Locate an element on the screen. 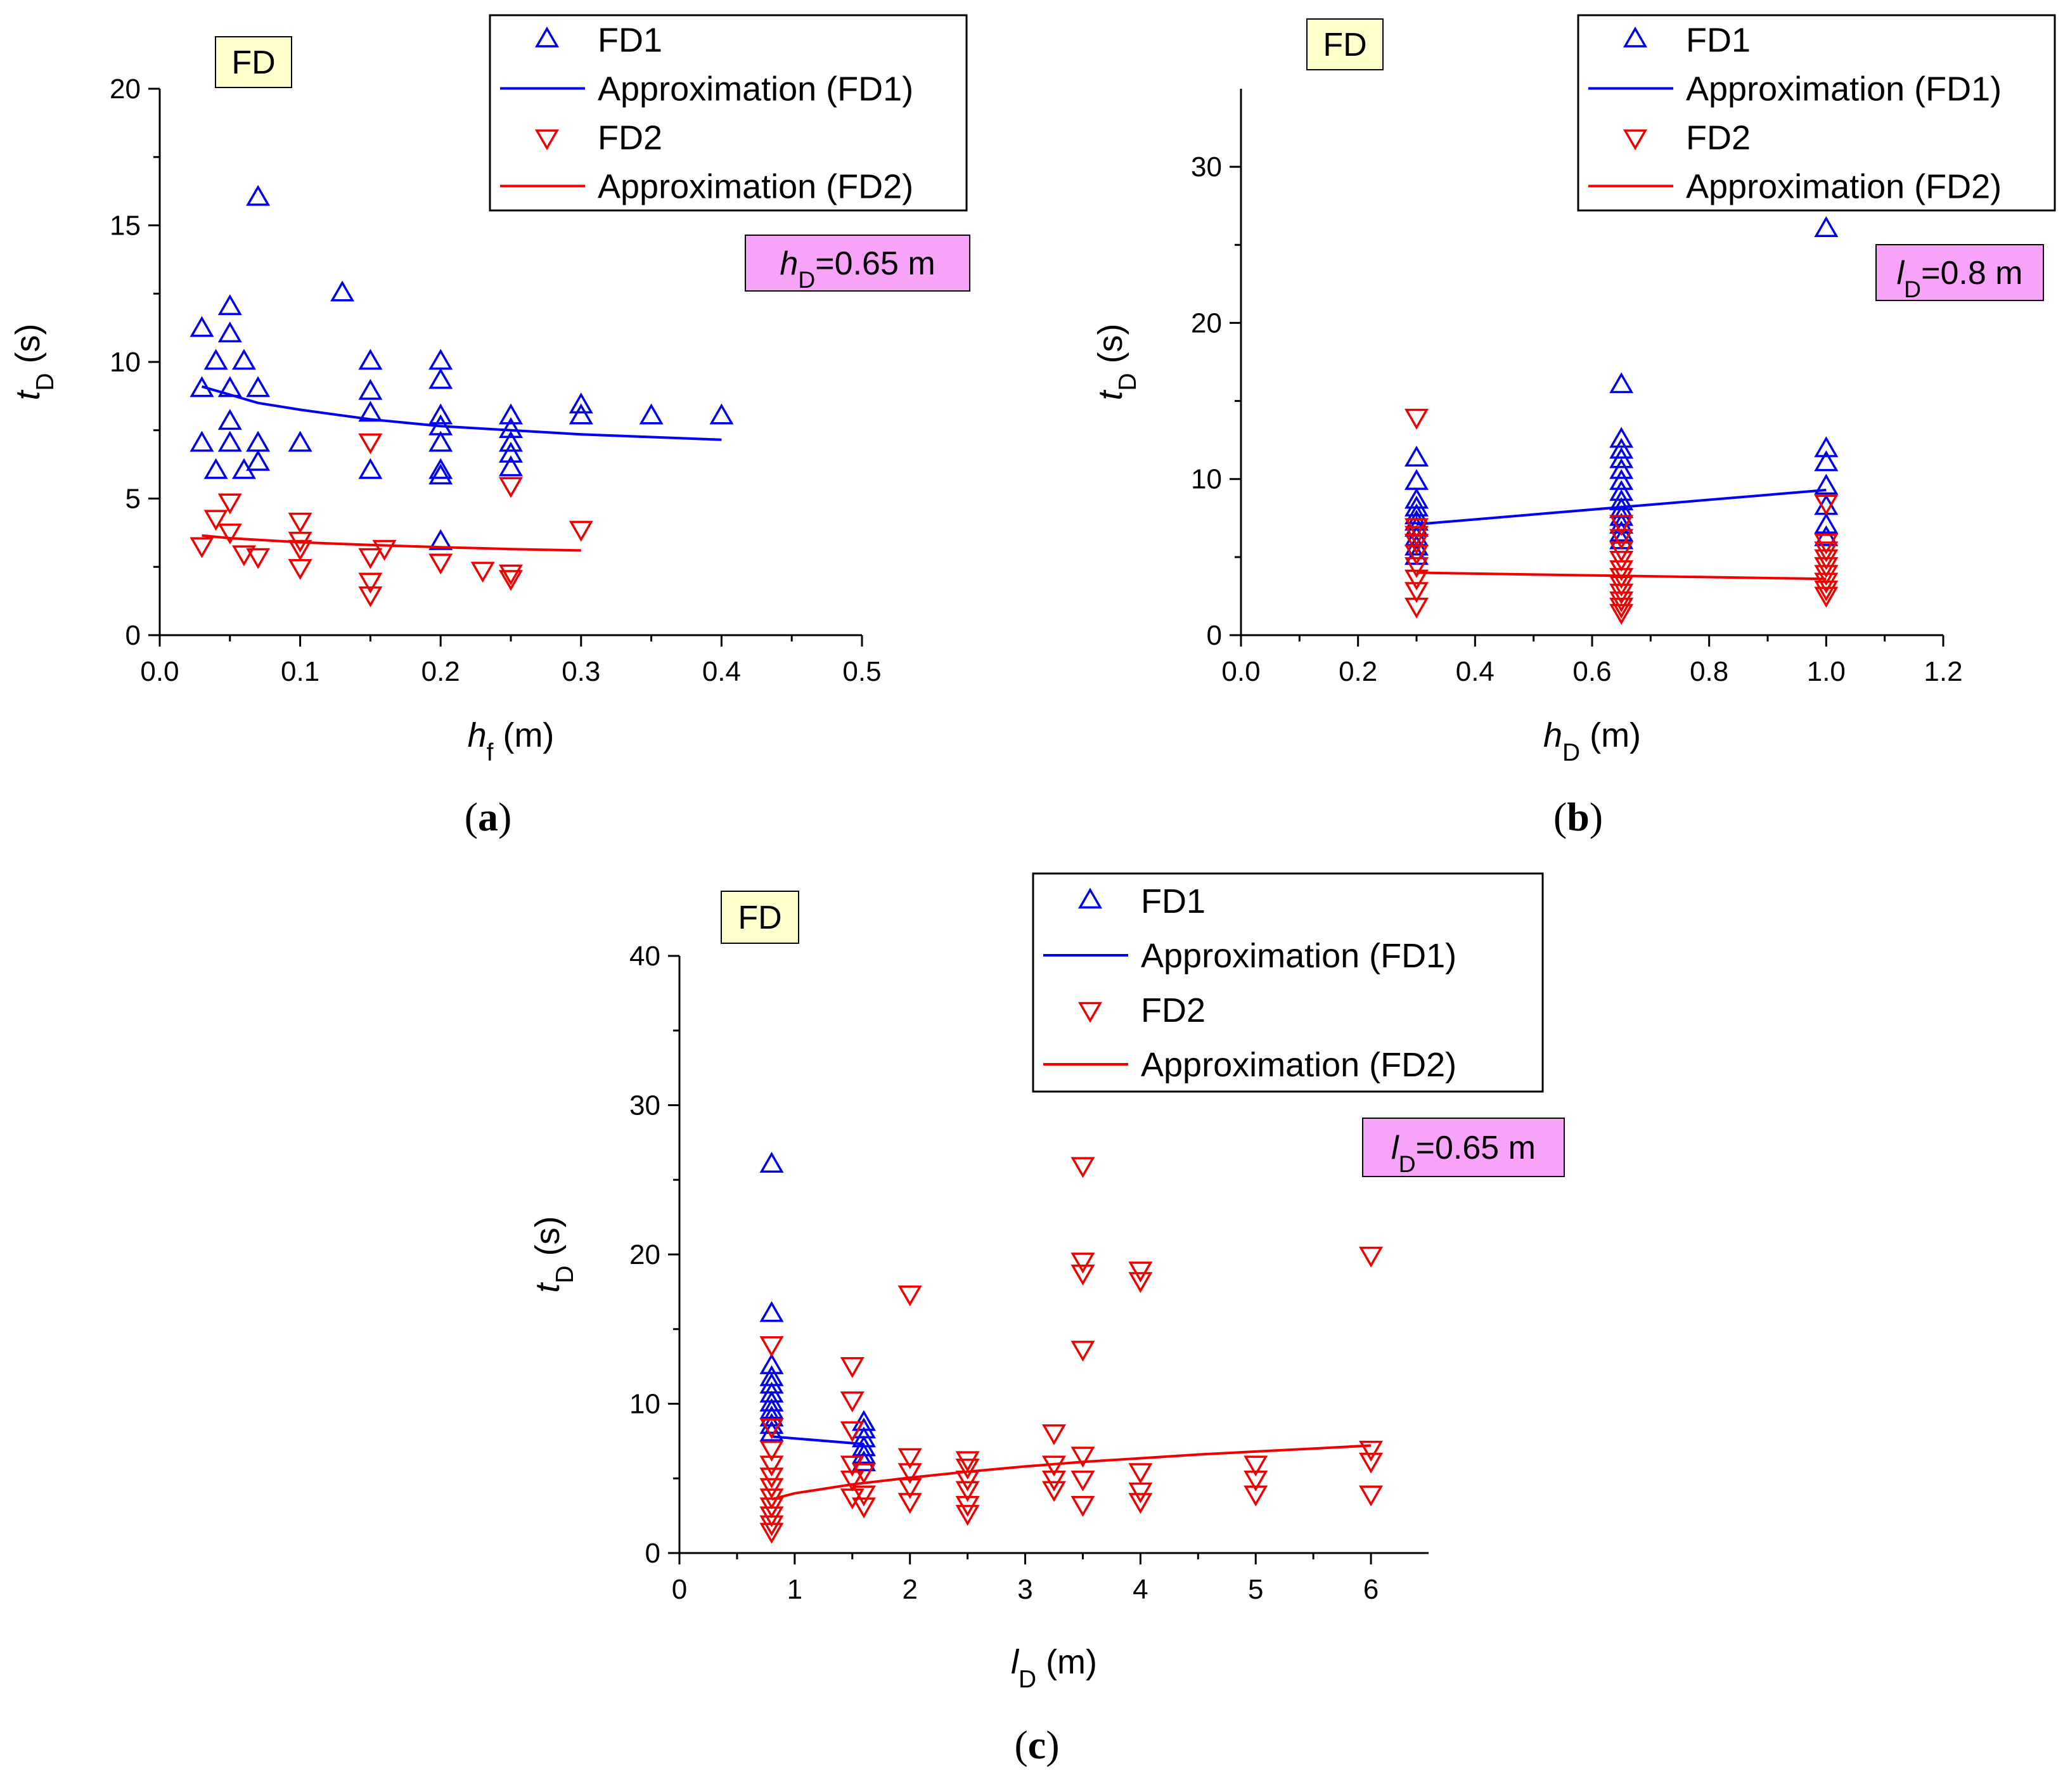  x-tick-label: 1 is located at coordinates (795, 1589).